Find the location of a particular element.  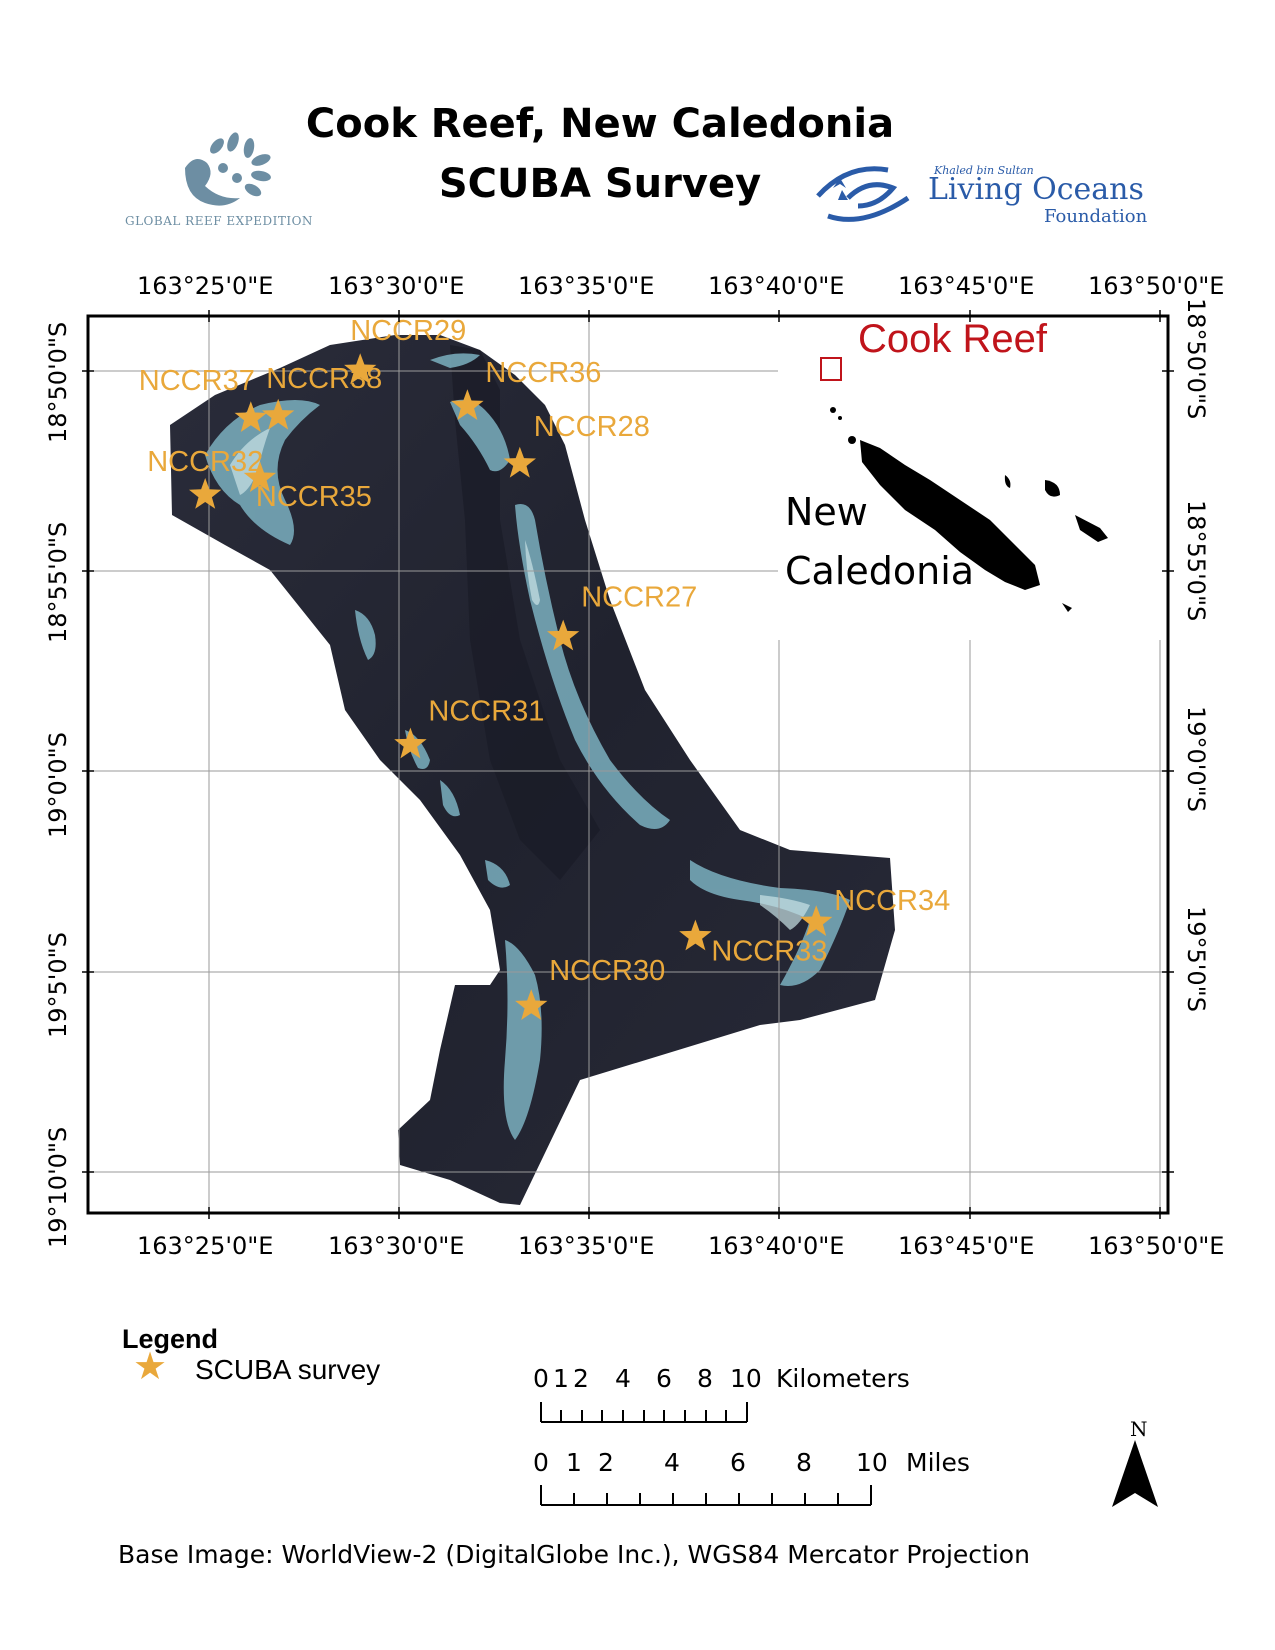

survey-site-label-nccr34: NCCR34 is located at coordinates (892, 901).